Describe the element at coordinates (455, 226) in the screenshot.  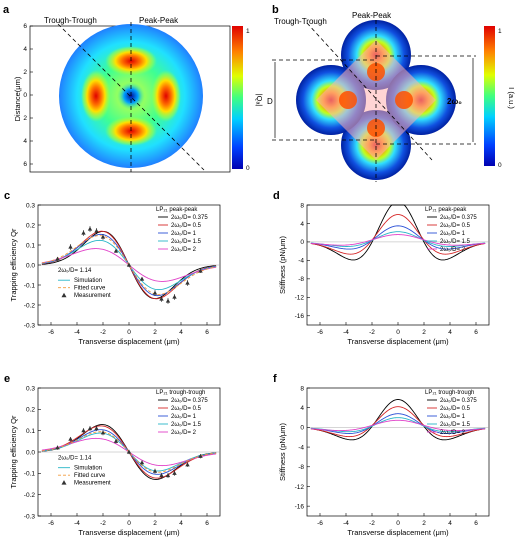
I see `panel-d-legend-item-1: 2ω₀/D= 0.5` at that location.